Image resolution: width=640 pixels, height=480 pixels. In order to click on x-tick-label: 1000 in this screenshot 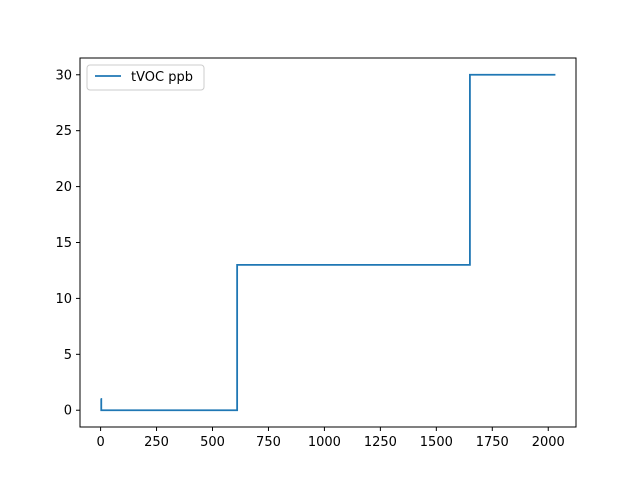, I will do `click(324, 442)`.